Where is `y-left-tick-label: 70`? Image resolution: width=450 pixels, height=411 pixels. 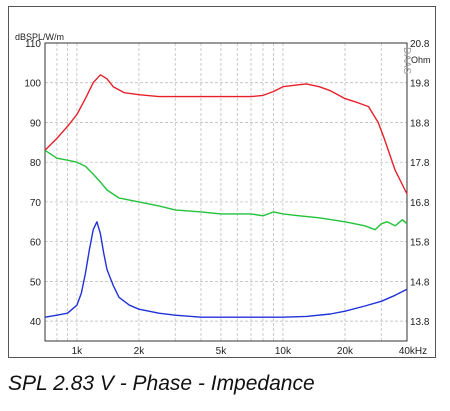 y-left-tick-label: 70 is located at coordinates (36, 203).